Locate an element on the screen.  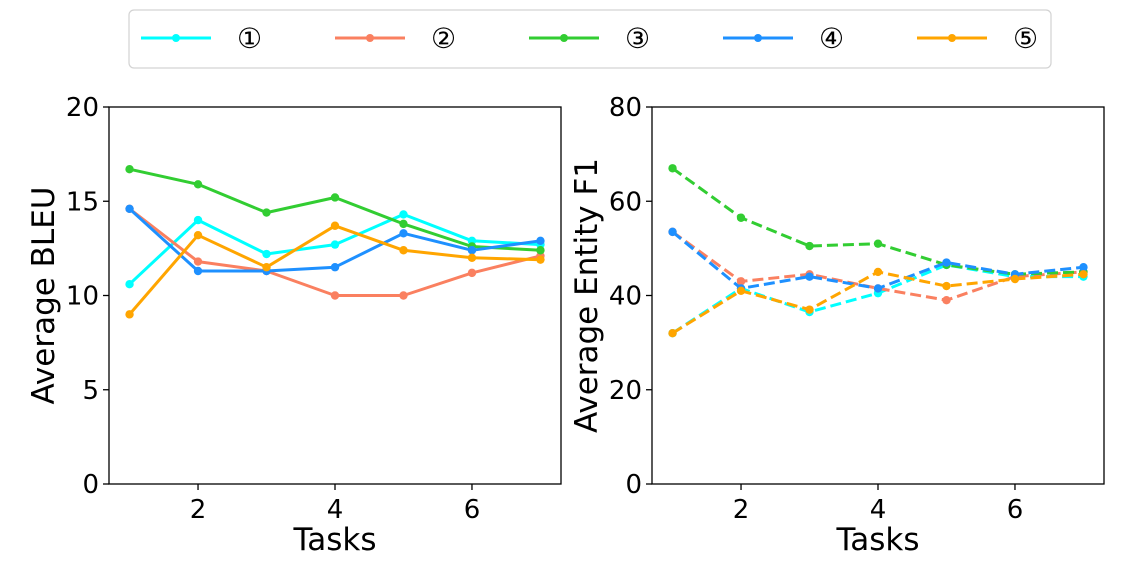
legend-entry: ④ is located at coordinates (783, 38).